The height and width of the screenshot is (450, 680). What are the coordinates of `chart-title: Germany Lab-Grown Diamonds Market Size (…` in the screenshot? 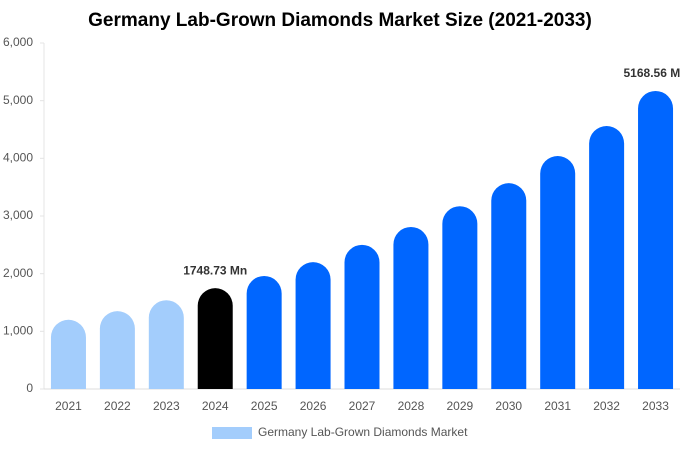 It's located at (340, 20).